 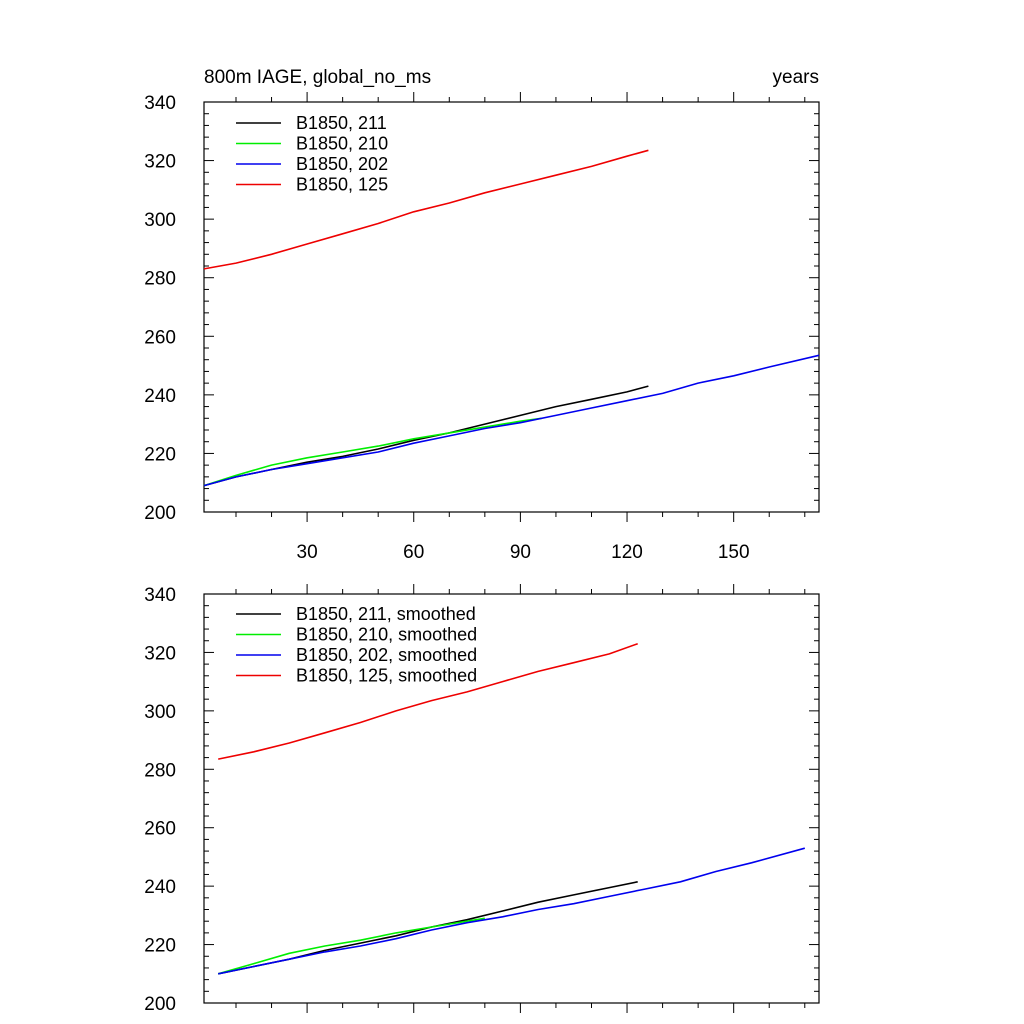 I want to click on x-tick-label: 90, so click(x=520, y=552).